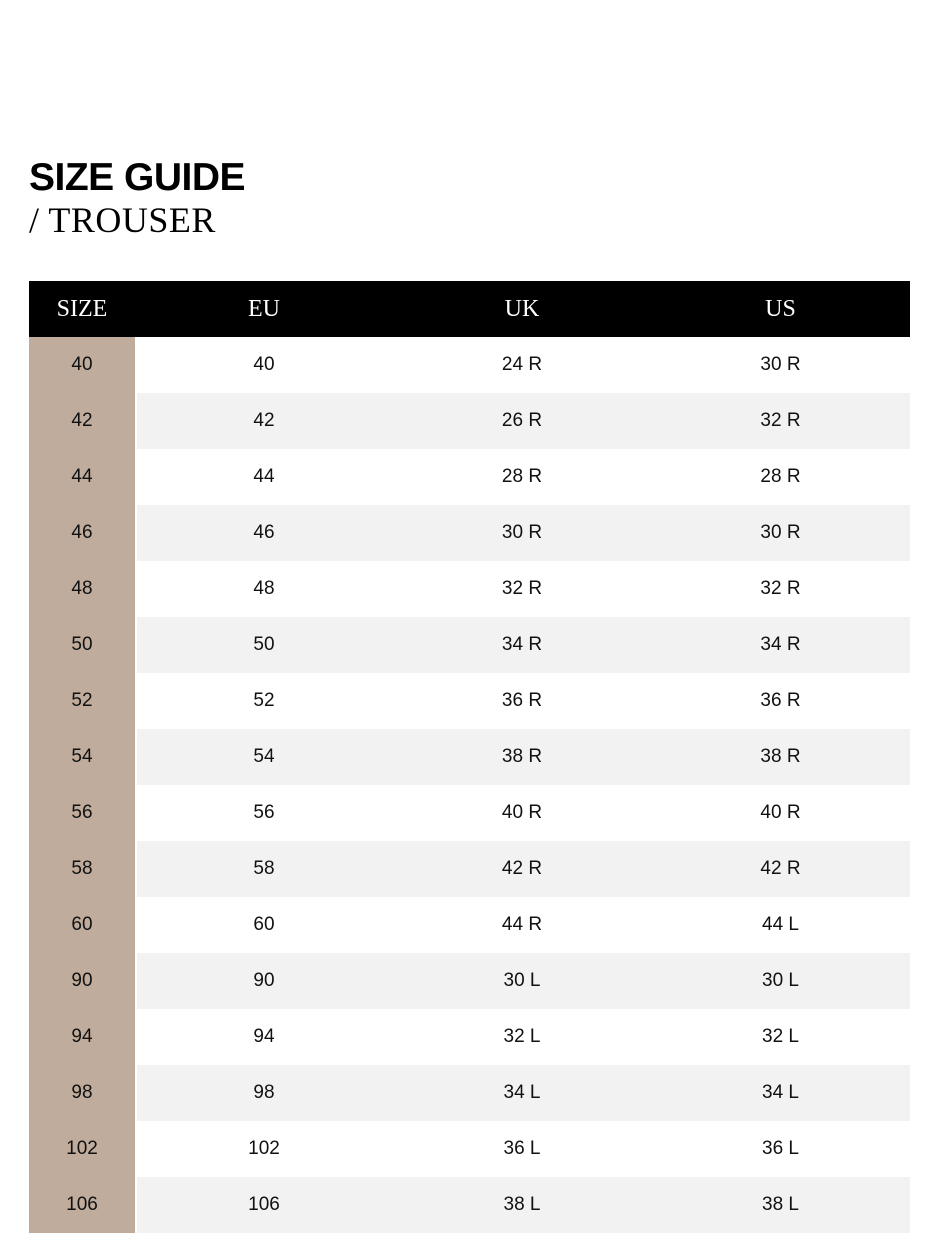 The image size is (940, 1253). Describe the element at coordinates (780, 757) in the screenshot. I see `cell-us: 38 R` at that location.